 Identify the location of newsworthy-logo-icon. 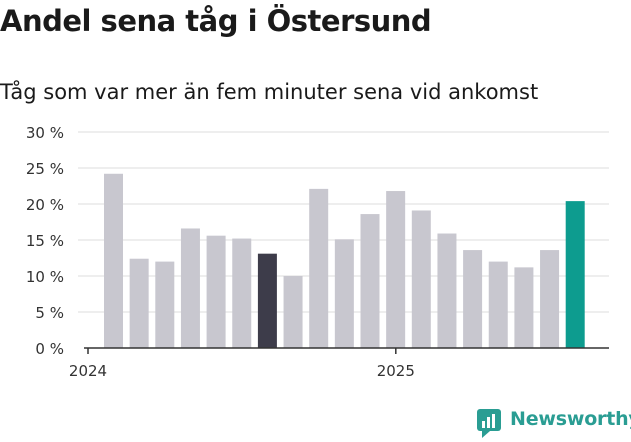
(489, 423).